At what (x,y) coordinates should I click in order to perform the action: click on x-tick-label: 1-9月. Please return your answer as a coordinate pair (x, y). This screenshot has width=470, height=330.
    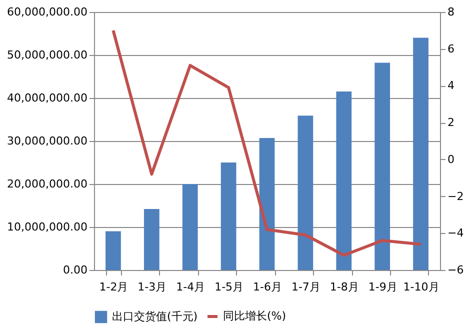
    Looking at the image, I should click on (383, 287).